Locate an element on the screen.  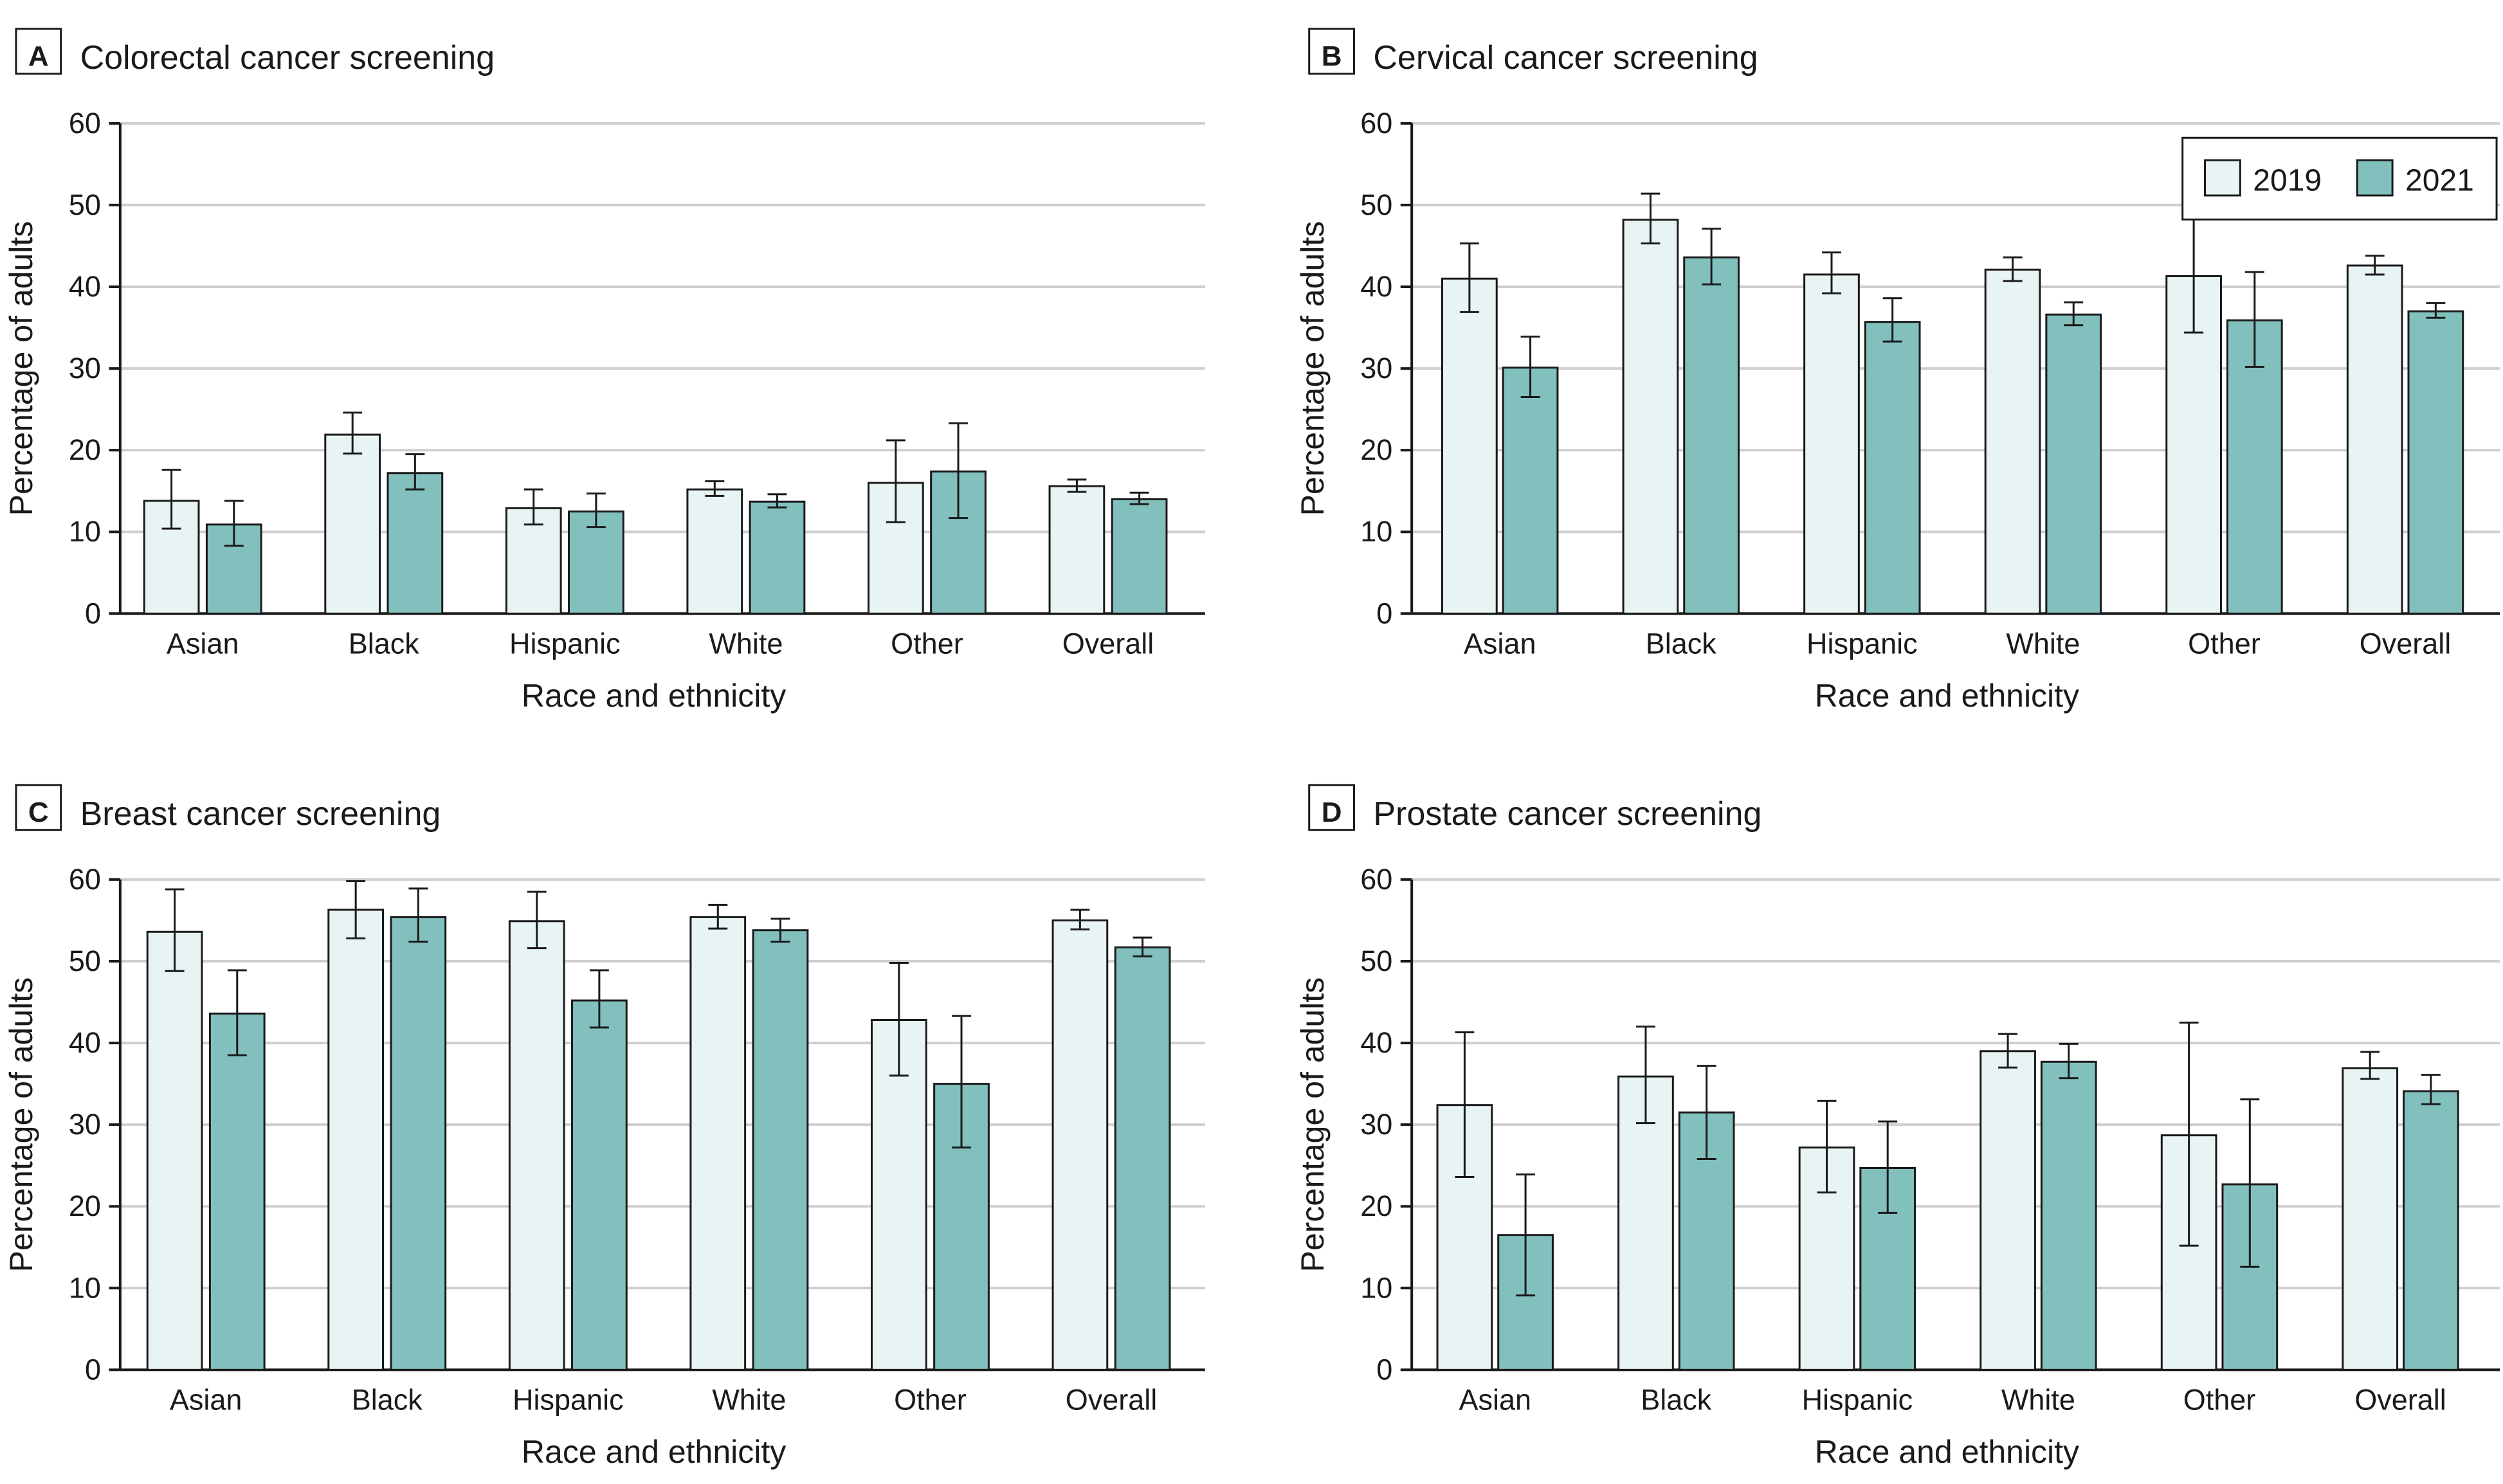
x-tick-label: White is located at coordinates (746, 644).